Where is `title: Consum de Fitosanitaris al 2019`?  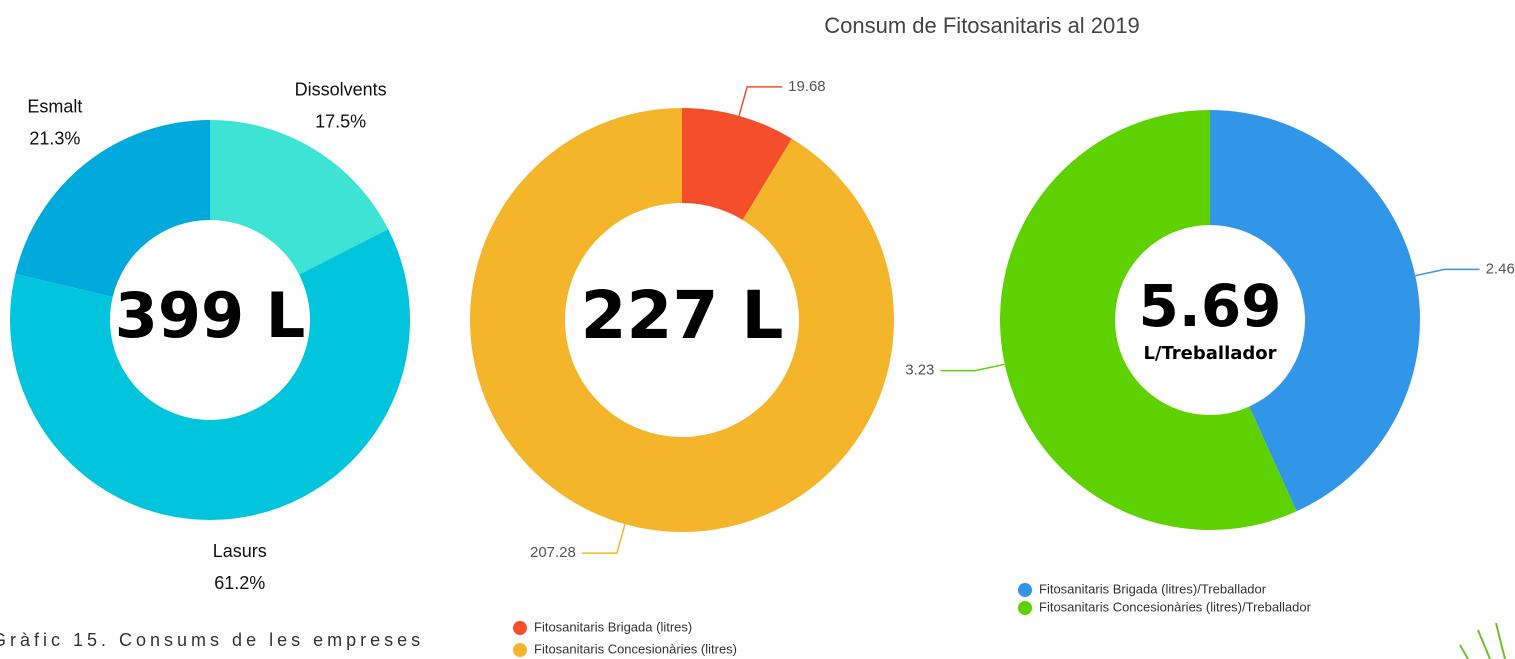
title: Consum de Fitosanitaris al 2019 is located at coordinates (982, 25).